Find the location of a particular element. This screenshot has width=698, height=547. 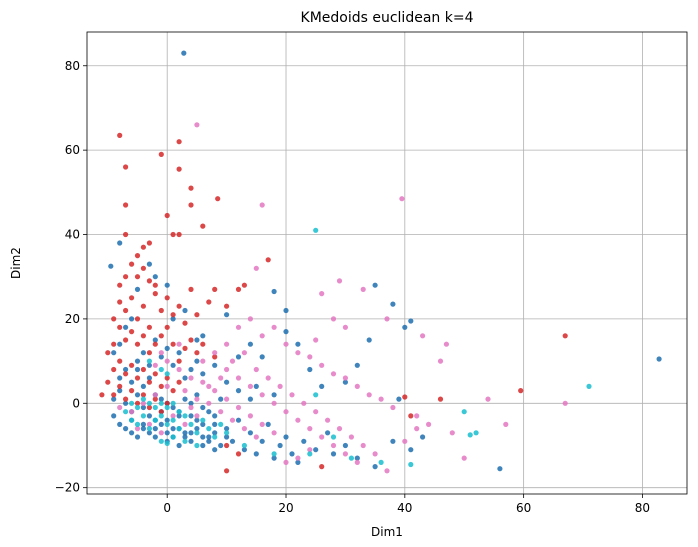

x-axis-label: Dim1 is located at coordinates (387, 532).